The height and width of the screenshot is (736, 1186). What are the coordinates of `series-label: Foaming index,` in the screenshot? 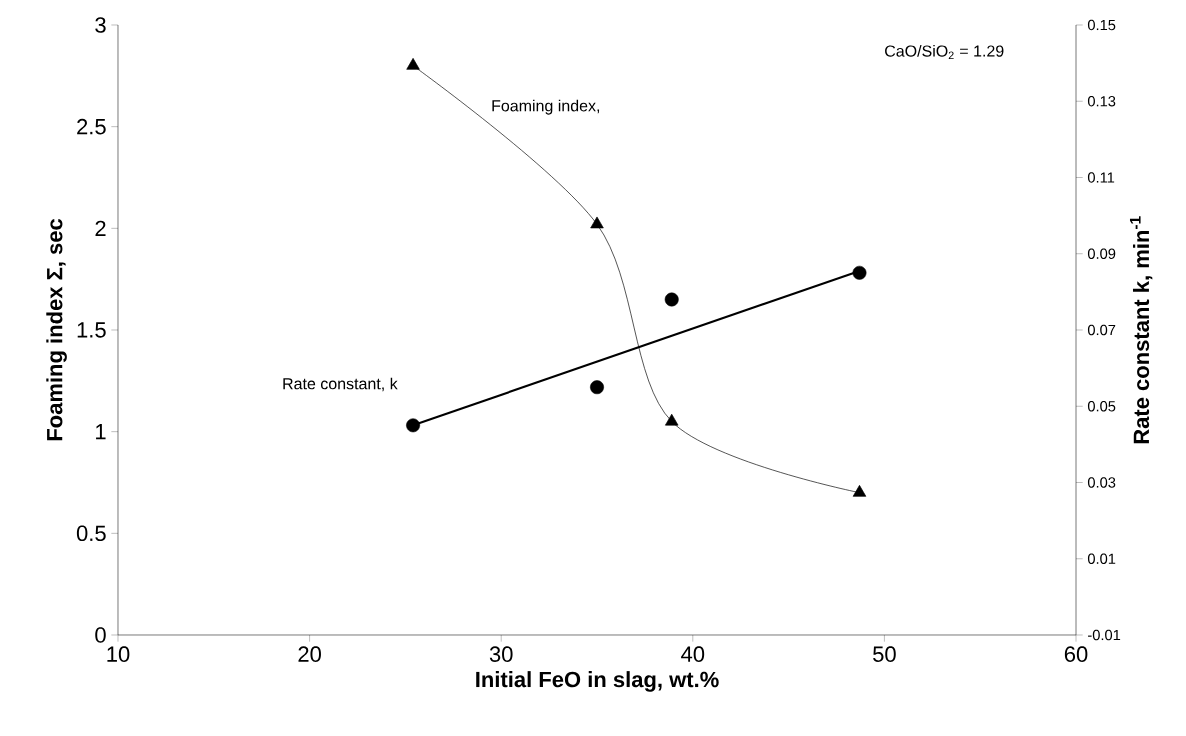 It's located at (546, 107).